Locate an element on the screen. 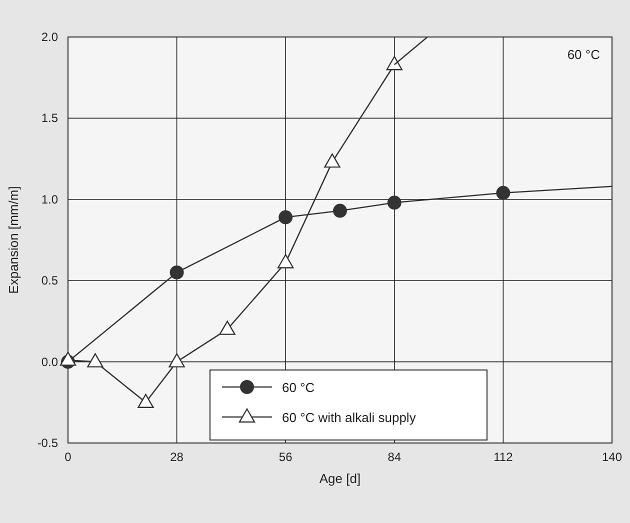  y-tick-label: -0.5 is located at coordinates (47, 443).